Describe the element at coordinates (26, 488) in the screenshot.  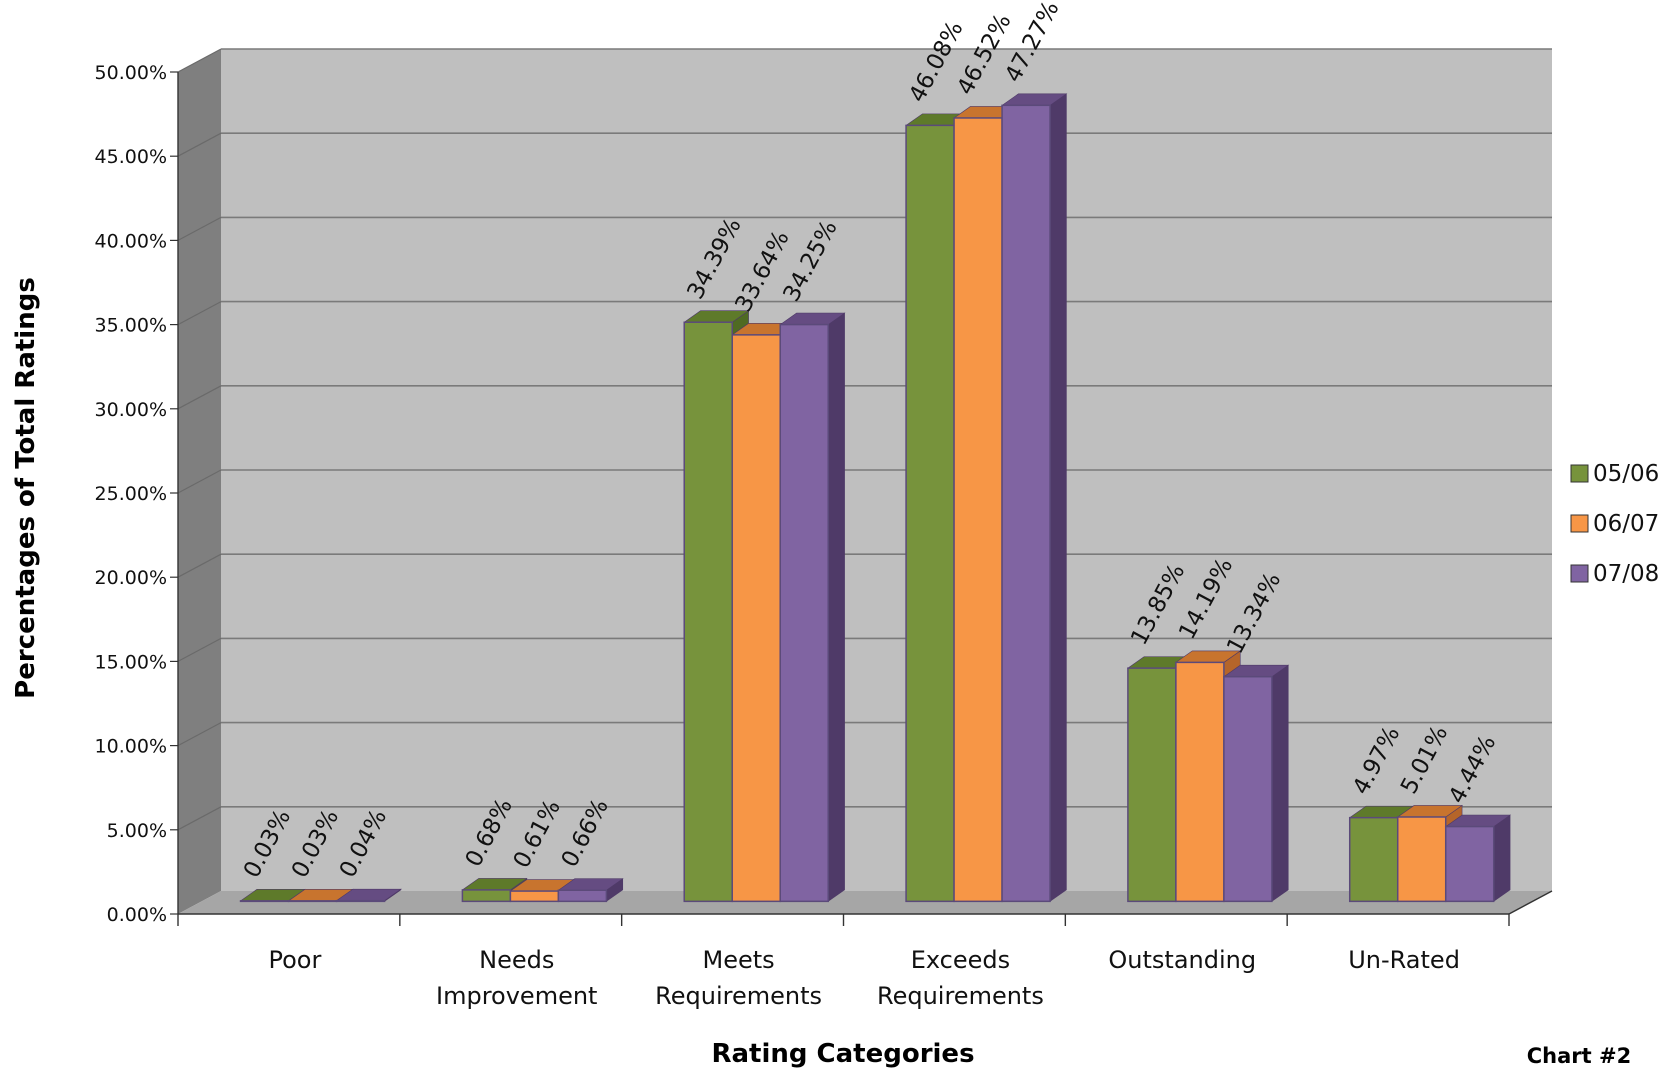
I see `y-axis-title: Percentages of Total Ratings` at that location.